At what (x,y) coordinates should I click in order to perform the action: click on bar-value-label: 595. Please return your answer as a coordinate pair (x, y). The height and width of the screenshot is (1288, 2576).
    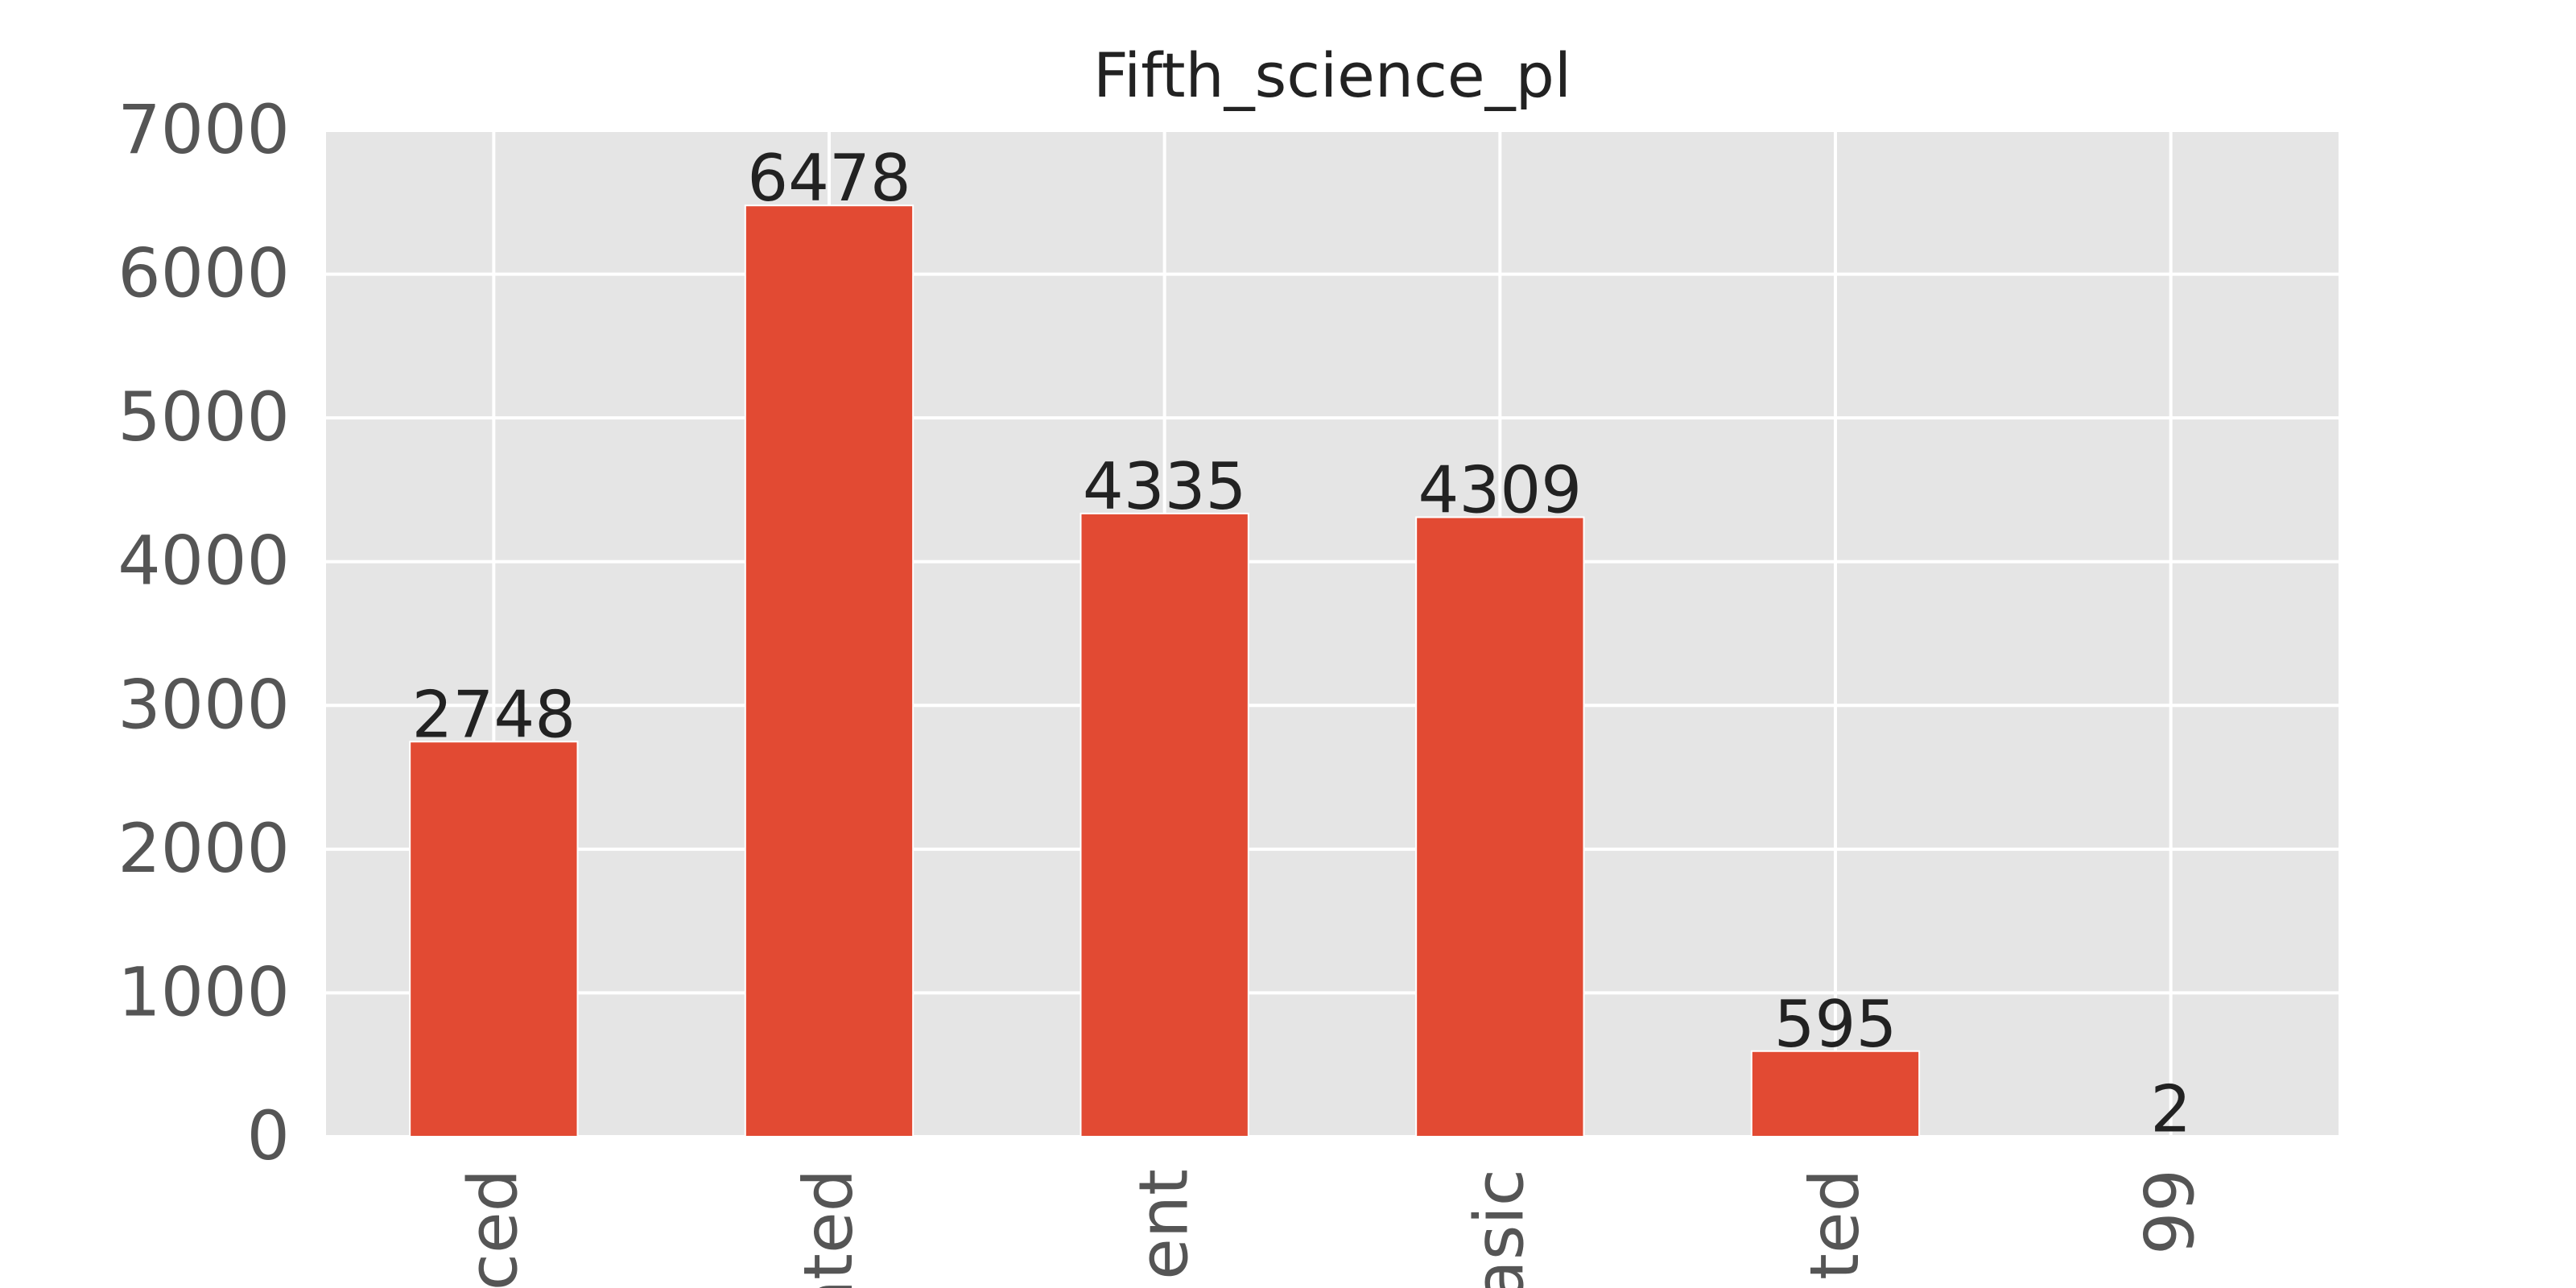
    Looking at the image, I should click on (1835, 1024).